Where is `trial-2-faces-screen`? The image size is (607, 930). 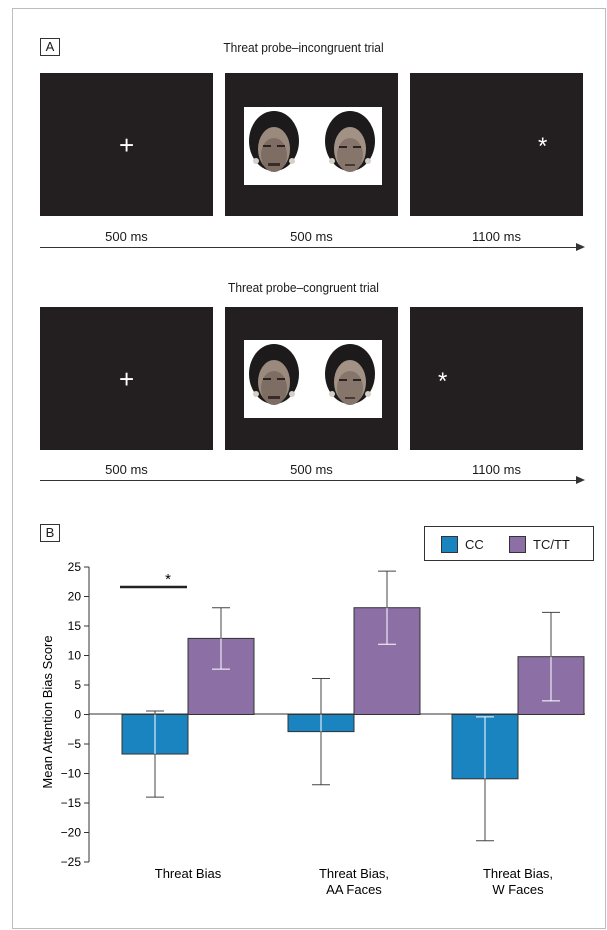 trial-2-faces-screen is located at coordinates (311, 378).